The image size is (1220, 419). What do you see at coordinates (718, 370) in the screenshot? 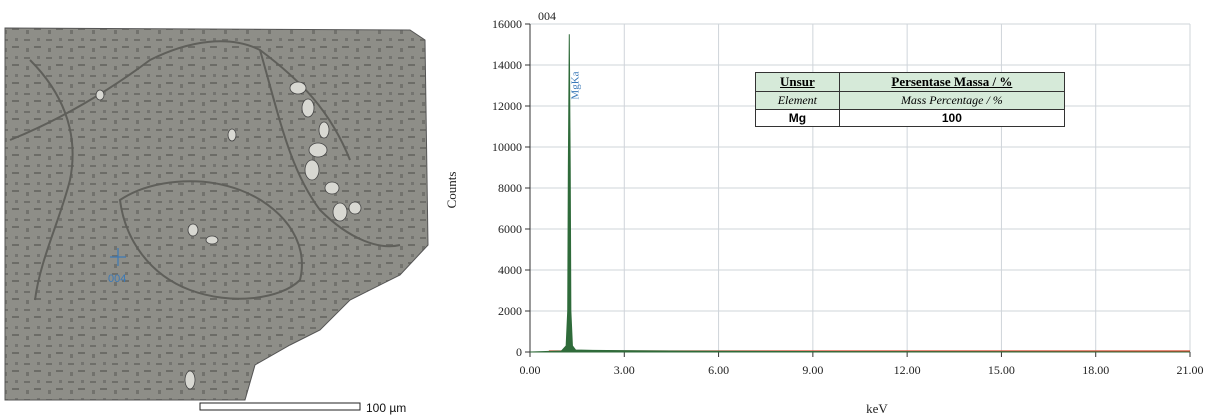
I see `x-tick-label: 6.00` at bounding box center [718, 370].